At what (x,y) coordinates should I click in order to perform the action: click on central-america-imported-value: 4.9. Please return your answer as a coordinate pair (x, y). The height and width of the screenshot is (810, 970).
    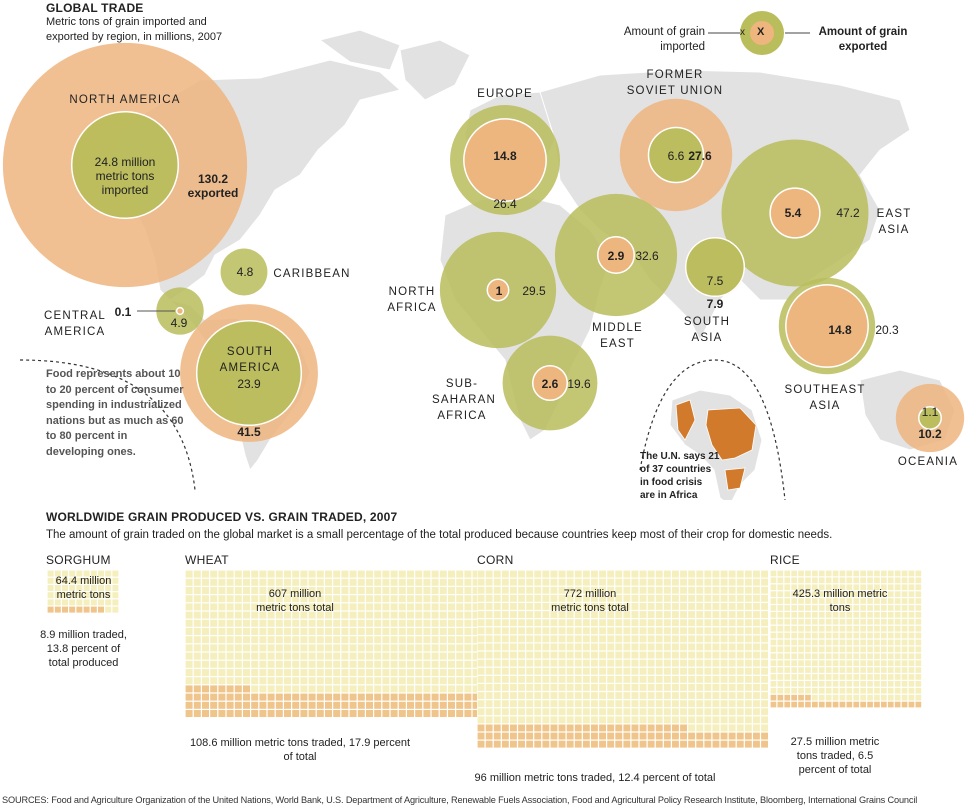
    Looking at the image, I should click on (179, 323).